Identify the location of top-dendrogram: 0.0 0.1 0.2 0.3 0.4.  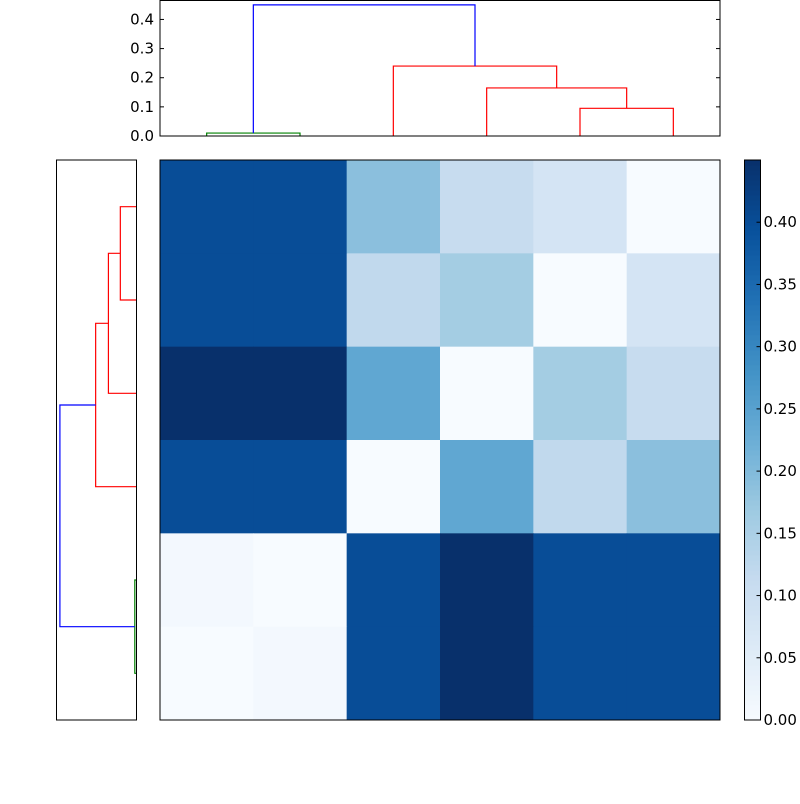
(425, 72).